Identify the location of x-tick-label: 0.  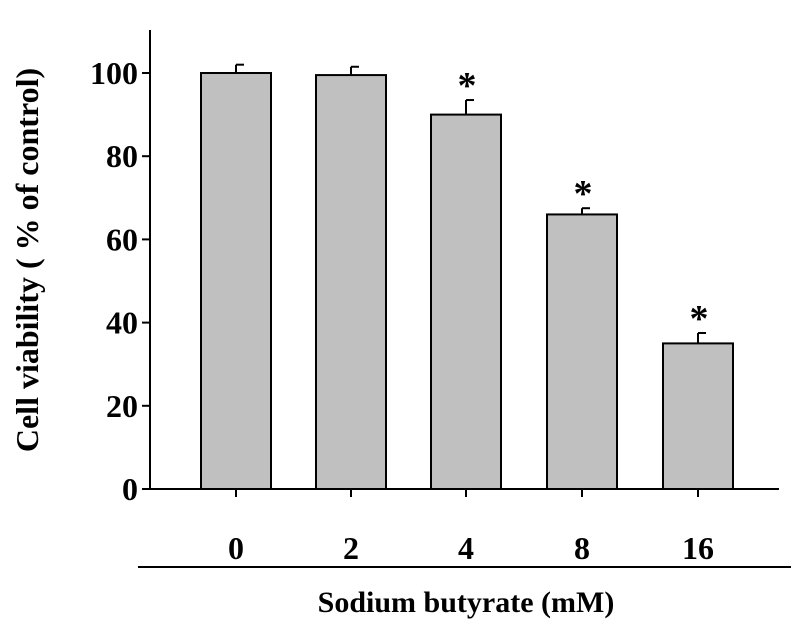
(236, 548).